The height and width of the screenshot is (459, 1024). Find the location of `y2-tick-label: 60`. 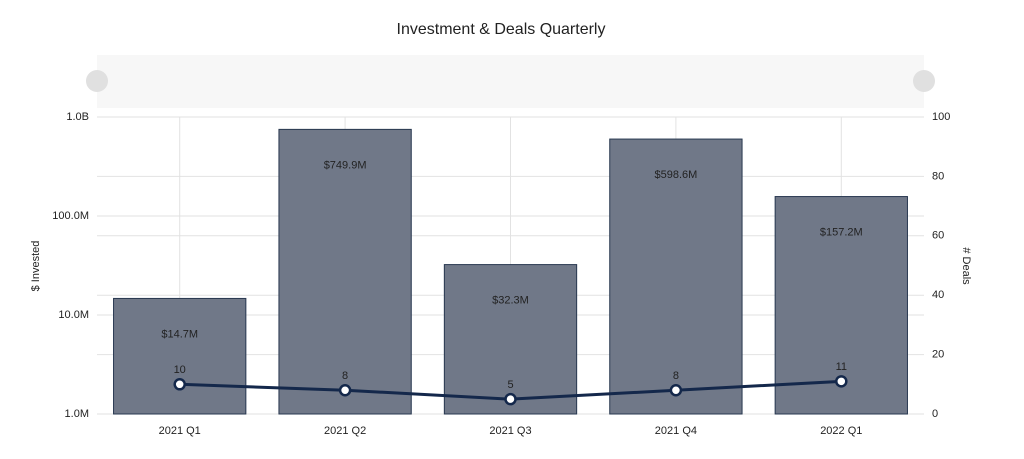

y2-tick-label: 60 is located at coordinates (938, 236).